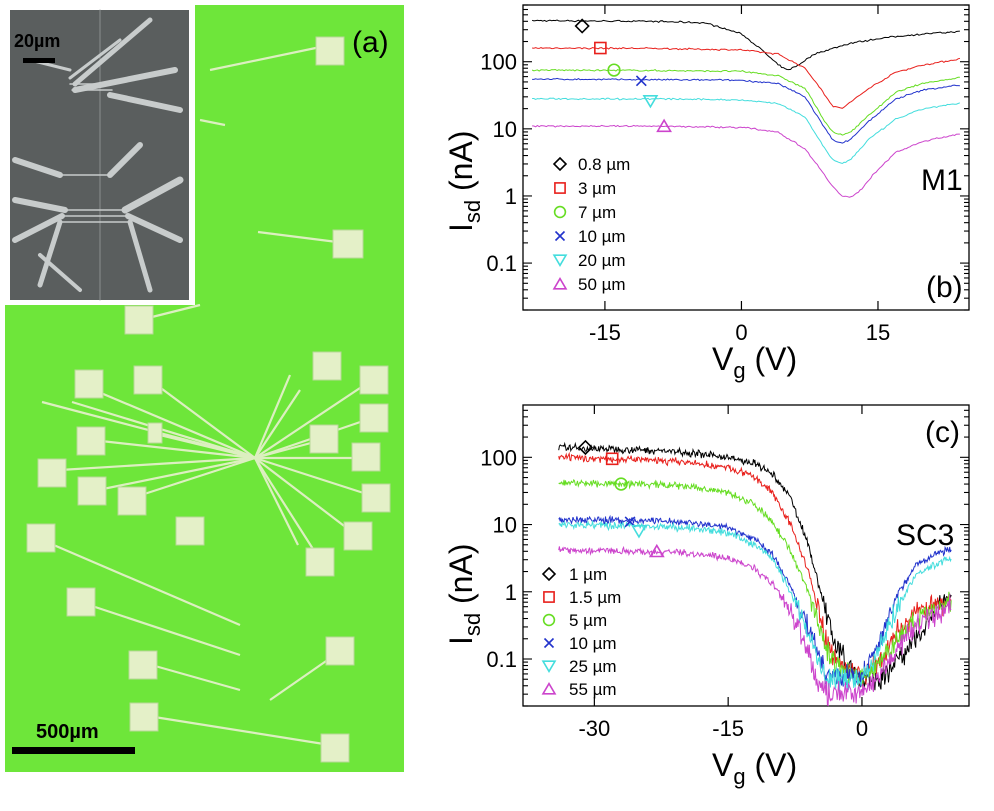 The width and height of the screenshot is (994, 811). Describe the element at coordinates (944, 287) in the screenshot. I see `chart-b-panel-label: (b)` at that location.